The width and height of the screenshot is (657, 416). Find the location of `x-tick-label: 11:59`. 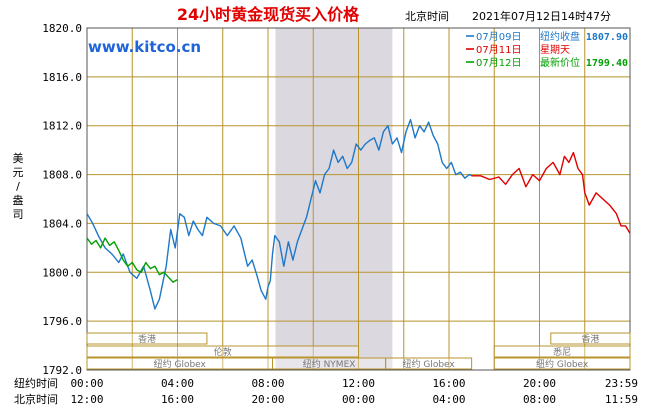

x-tick-label: 11:59 is located at coordinates (621, 399).